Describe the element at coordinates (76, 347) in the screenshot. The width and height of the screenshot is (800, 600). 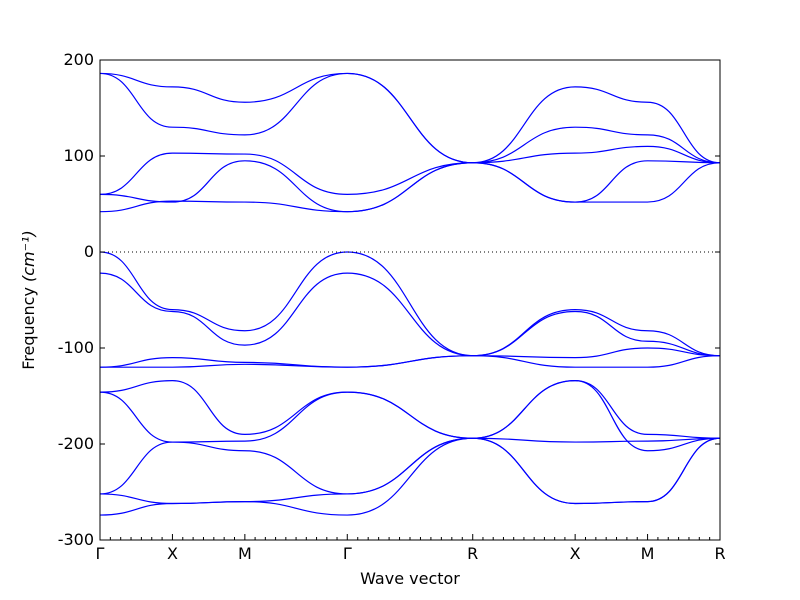
I see `y-tick-label: -100` at that location.